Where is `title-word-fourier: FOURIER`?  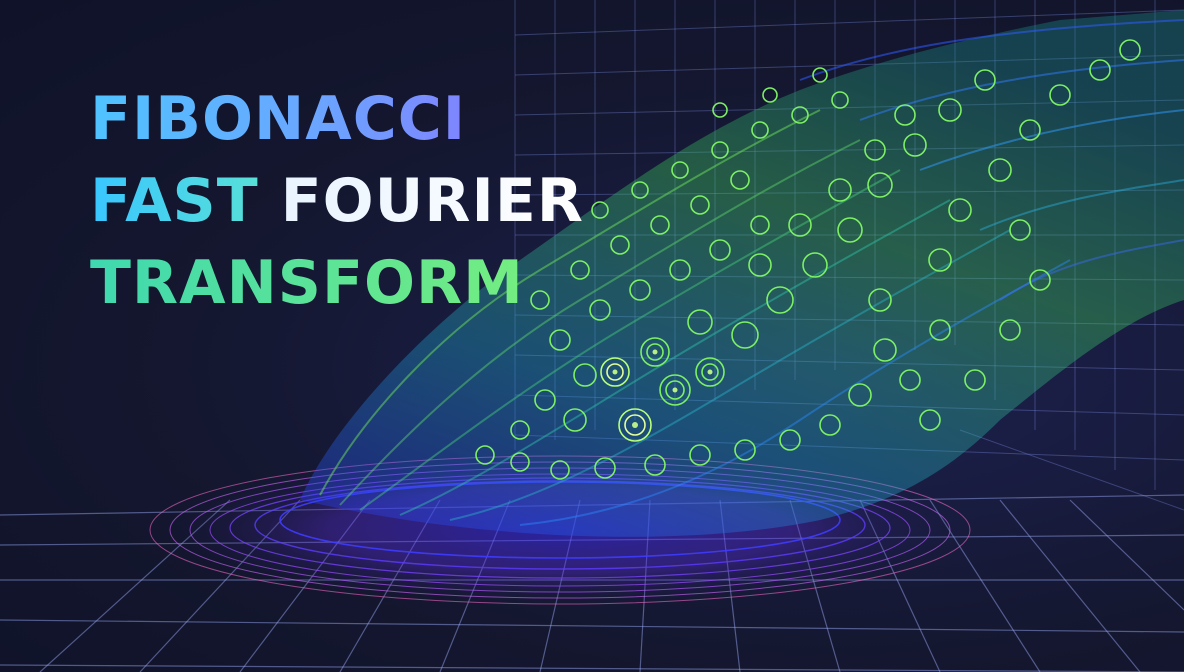
title-word-fourier: FOURIER is located at coordinates (432, 201).